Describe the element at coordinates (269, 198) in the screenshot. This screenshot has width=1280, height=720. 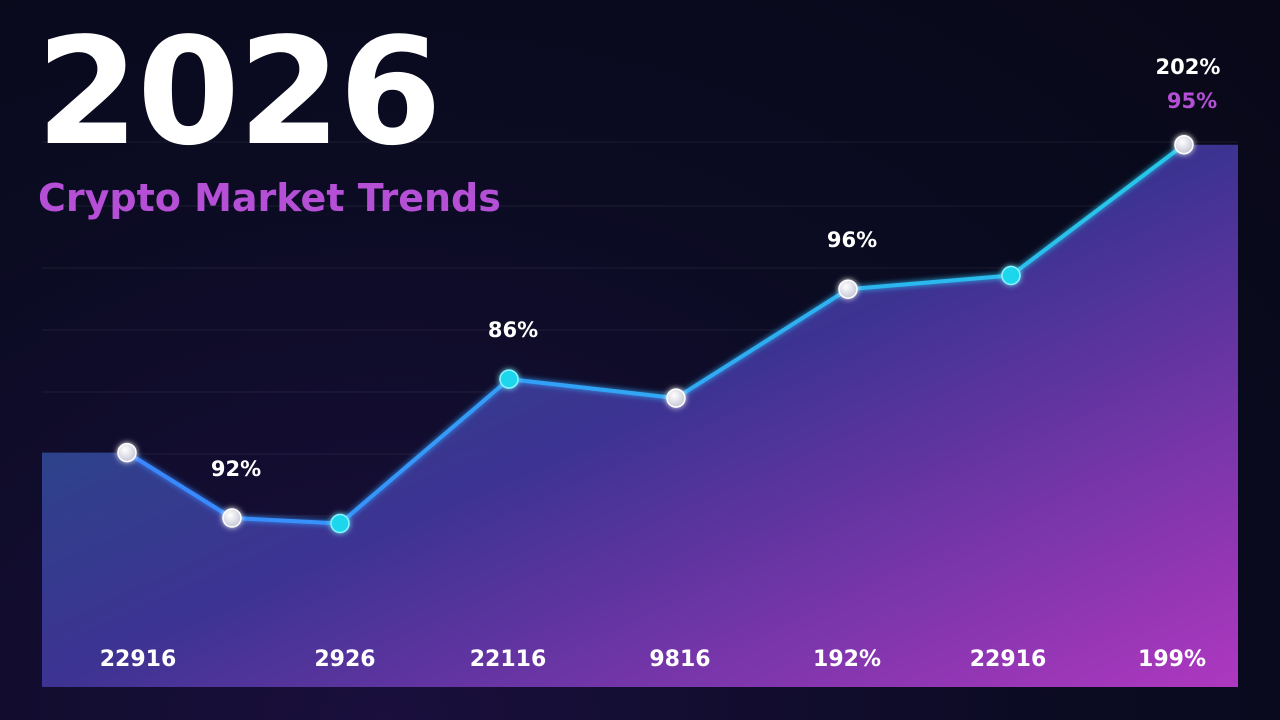
I see `chart-subtitle: Crypto Market Trends` at that location.